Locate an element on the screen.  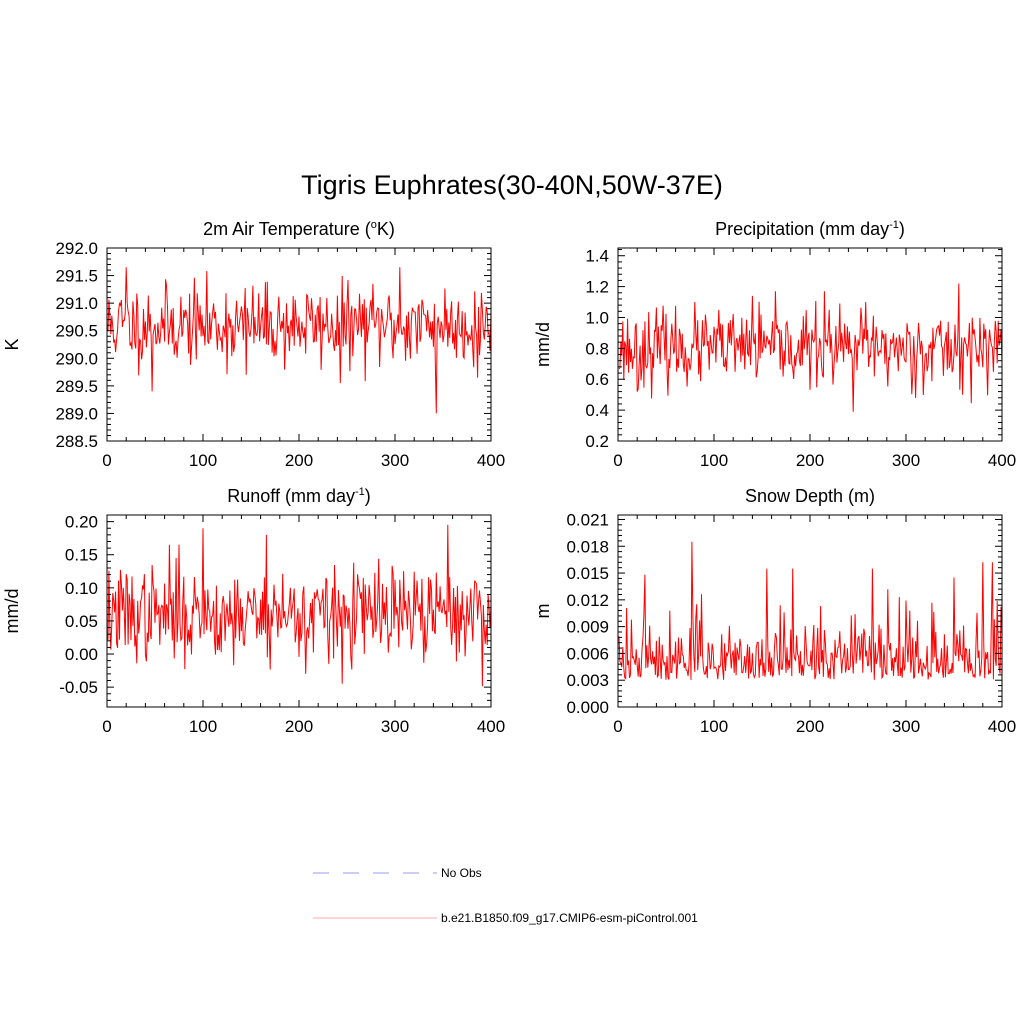
plot-frame is located at coordinates (810, 611).